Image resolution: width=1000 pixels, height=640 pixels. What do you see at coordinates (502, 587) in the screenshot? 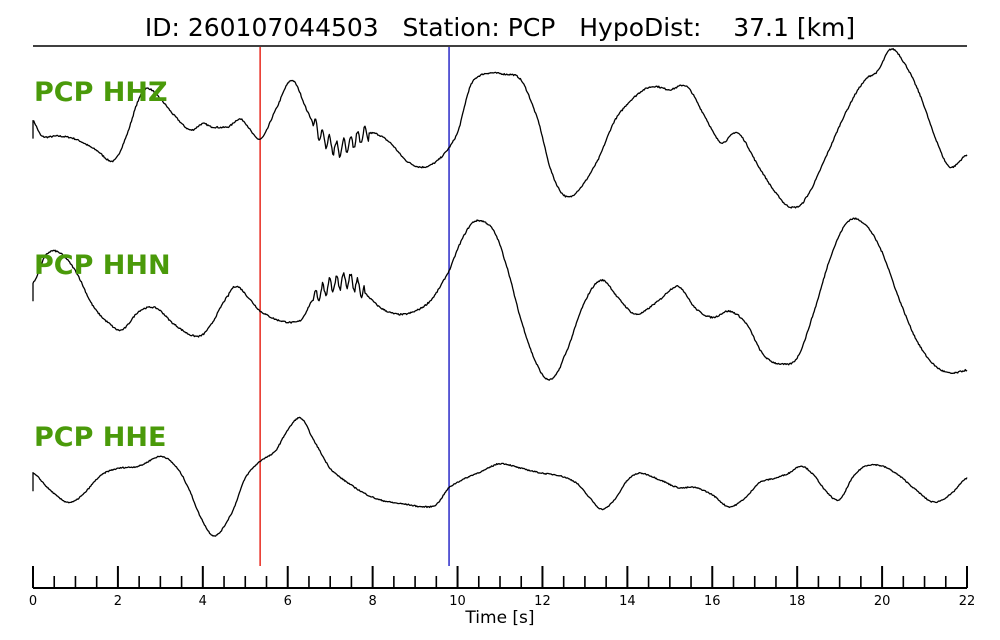
I see `x-axis: 0 2 4 6 8 10 12 14 16 18 20 22` at bounding box center [502, 587].